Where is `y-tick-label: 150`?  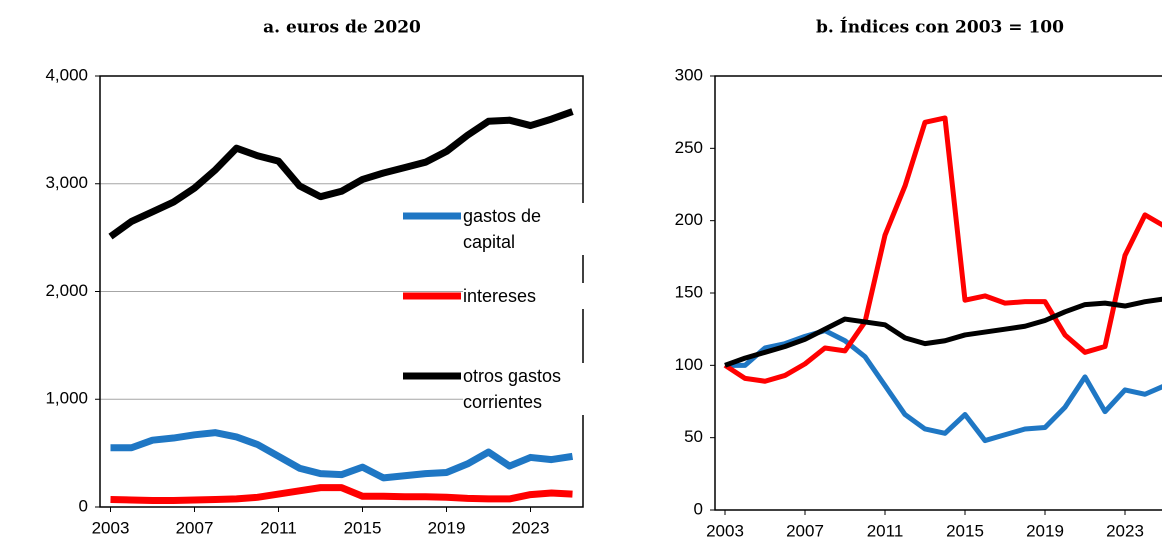 y-tick-label: 150 is located at coordinates (689, 291).